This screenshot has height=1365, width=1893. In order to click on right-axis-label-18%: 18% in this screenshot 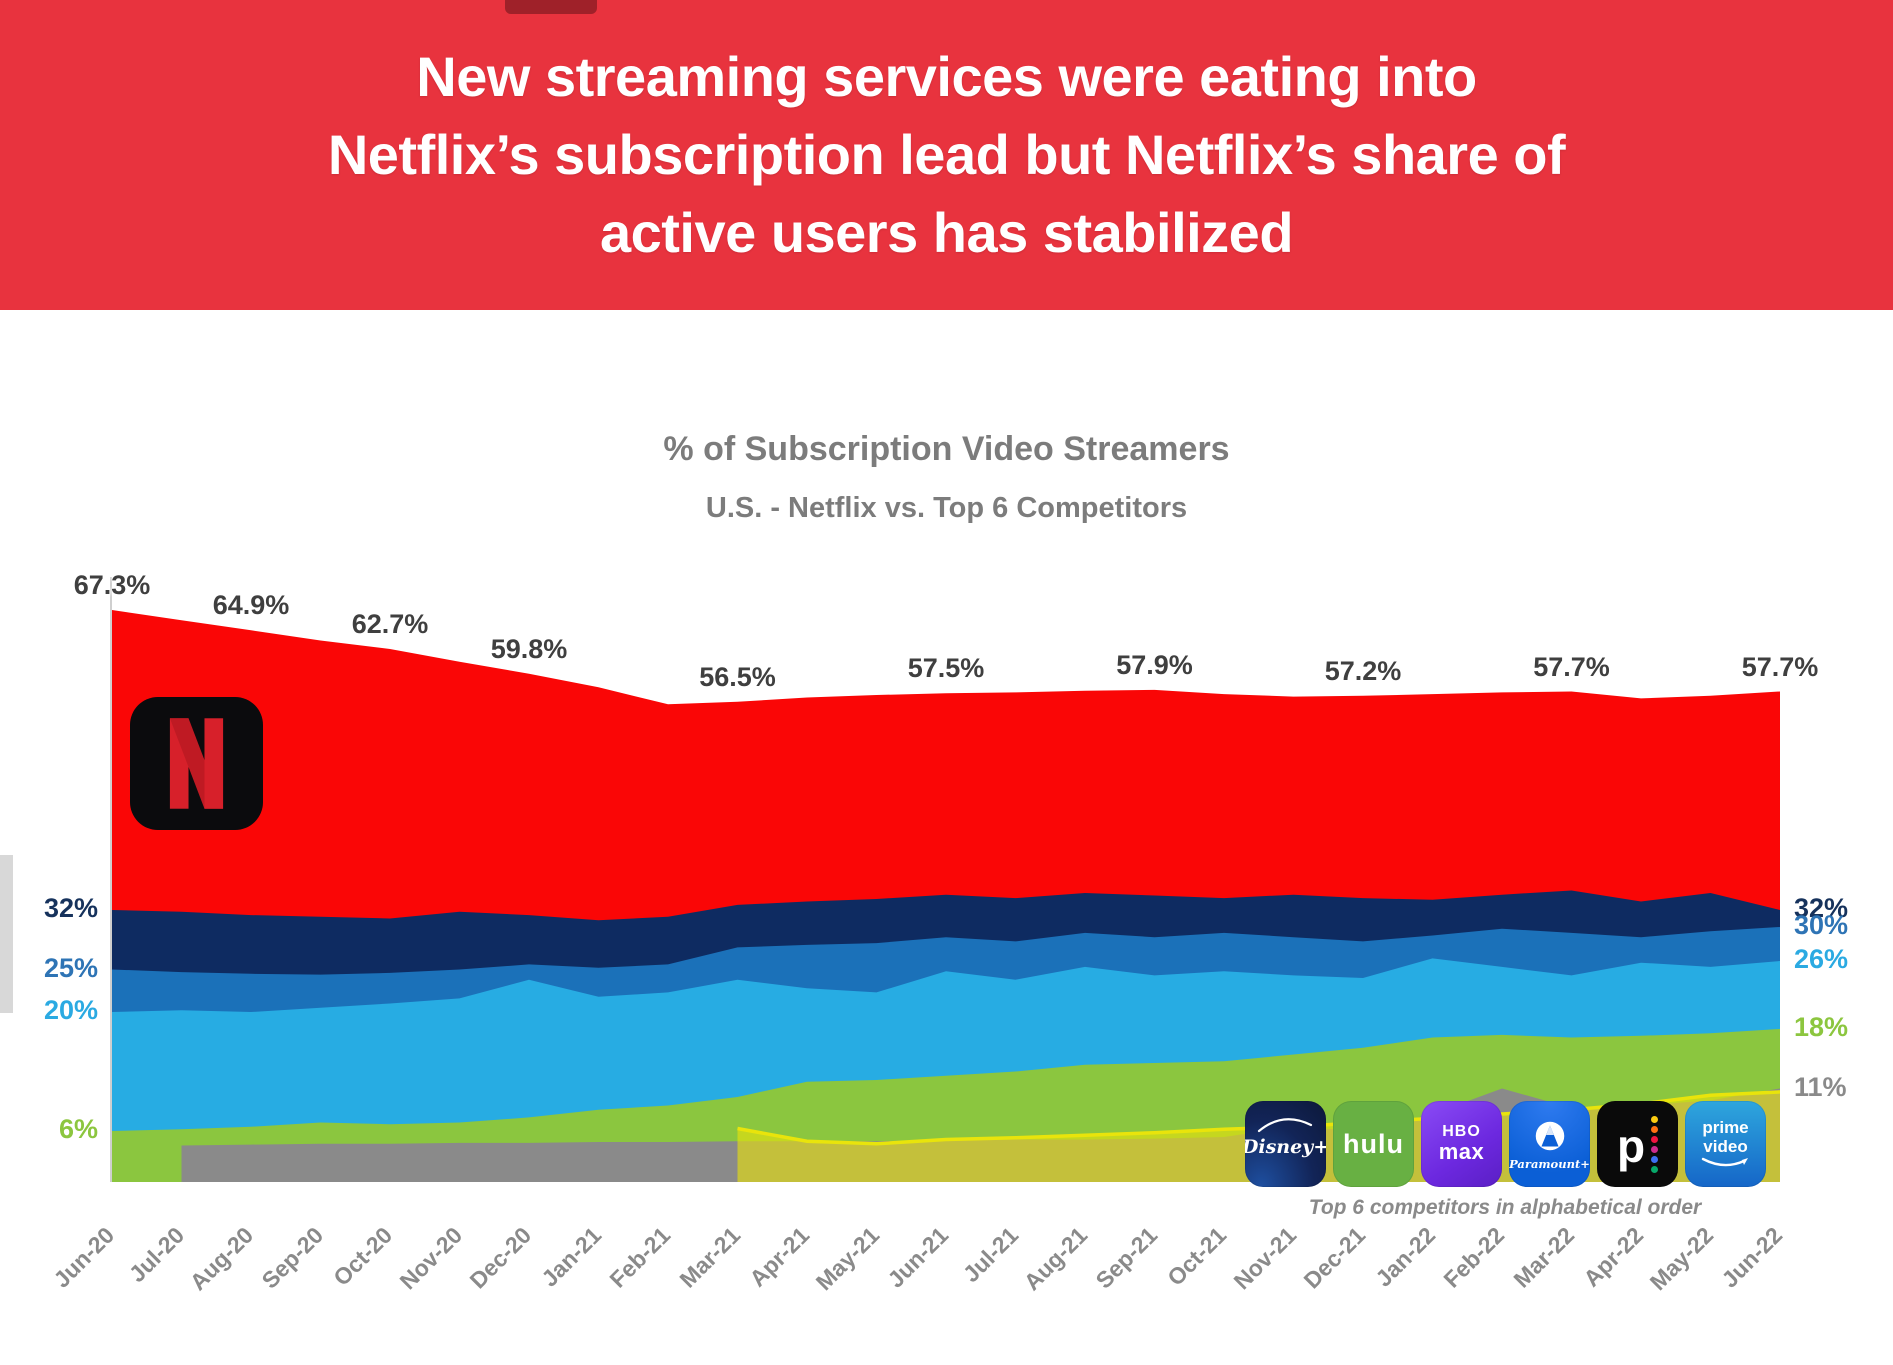, I will do `click(1821, 1027)`.